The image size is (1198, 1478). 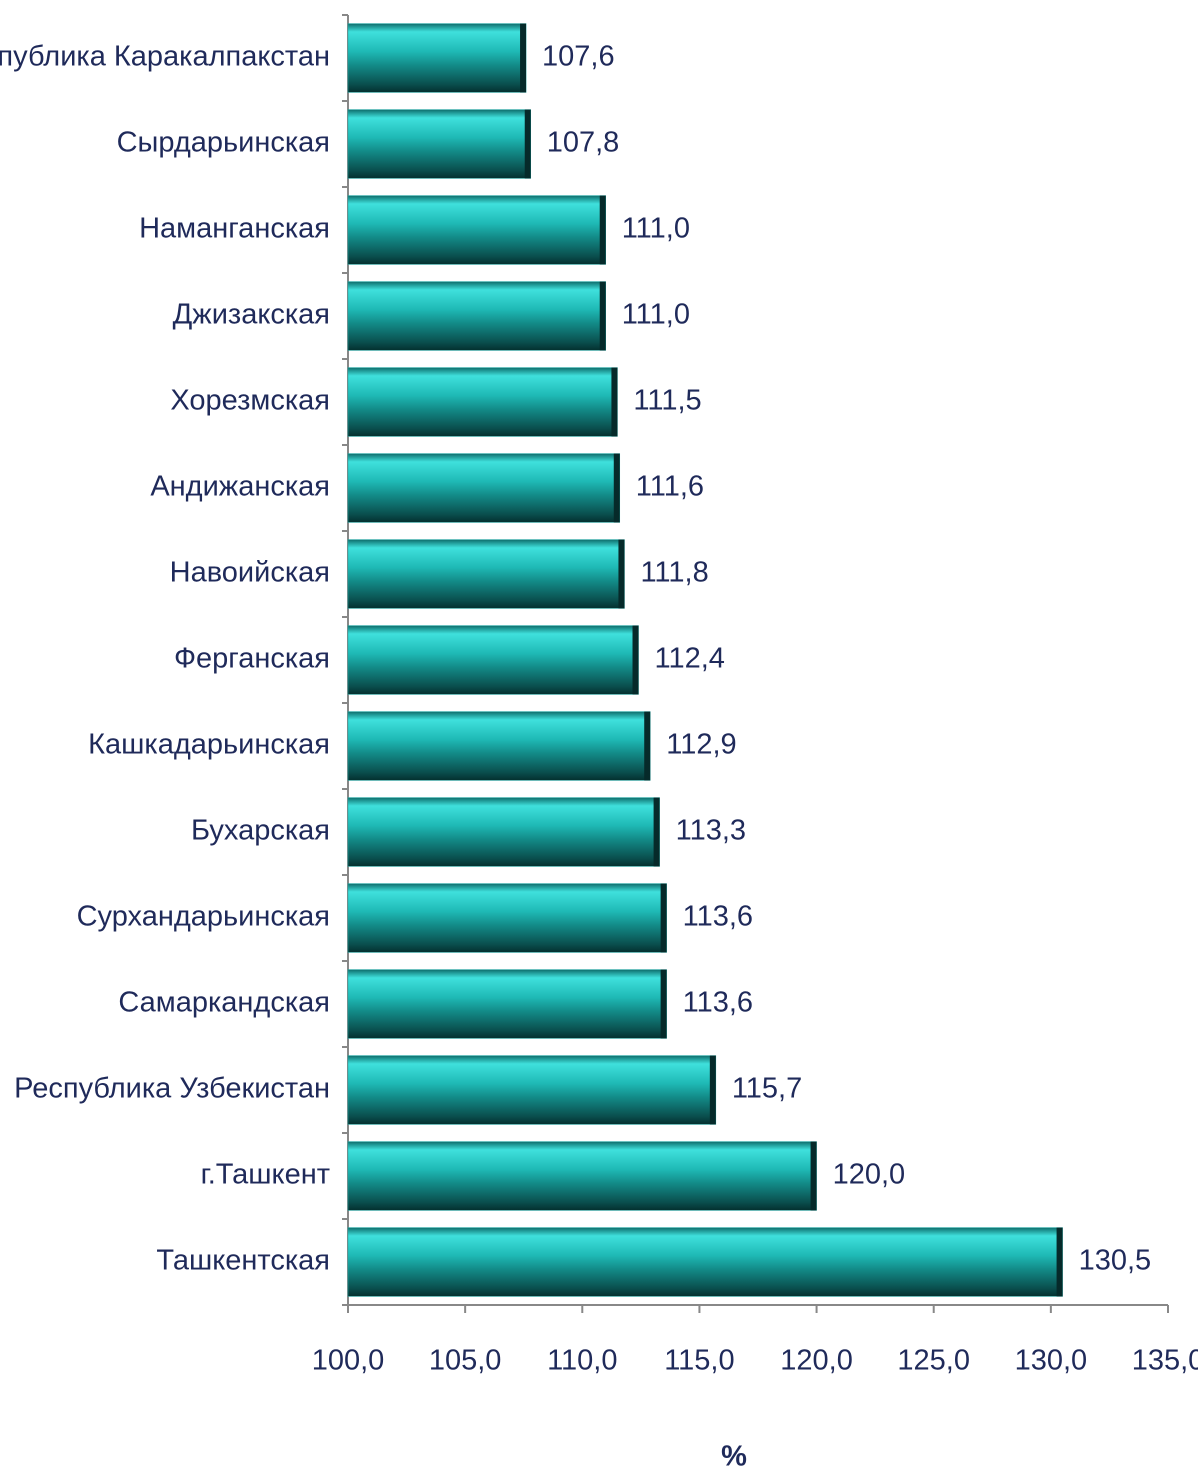 I want to click on y-tick-label: Республика Каракалпакстан, so click(x=165, y=57).